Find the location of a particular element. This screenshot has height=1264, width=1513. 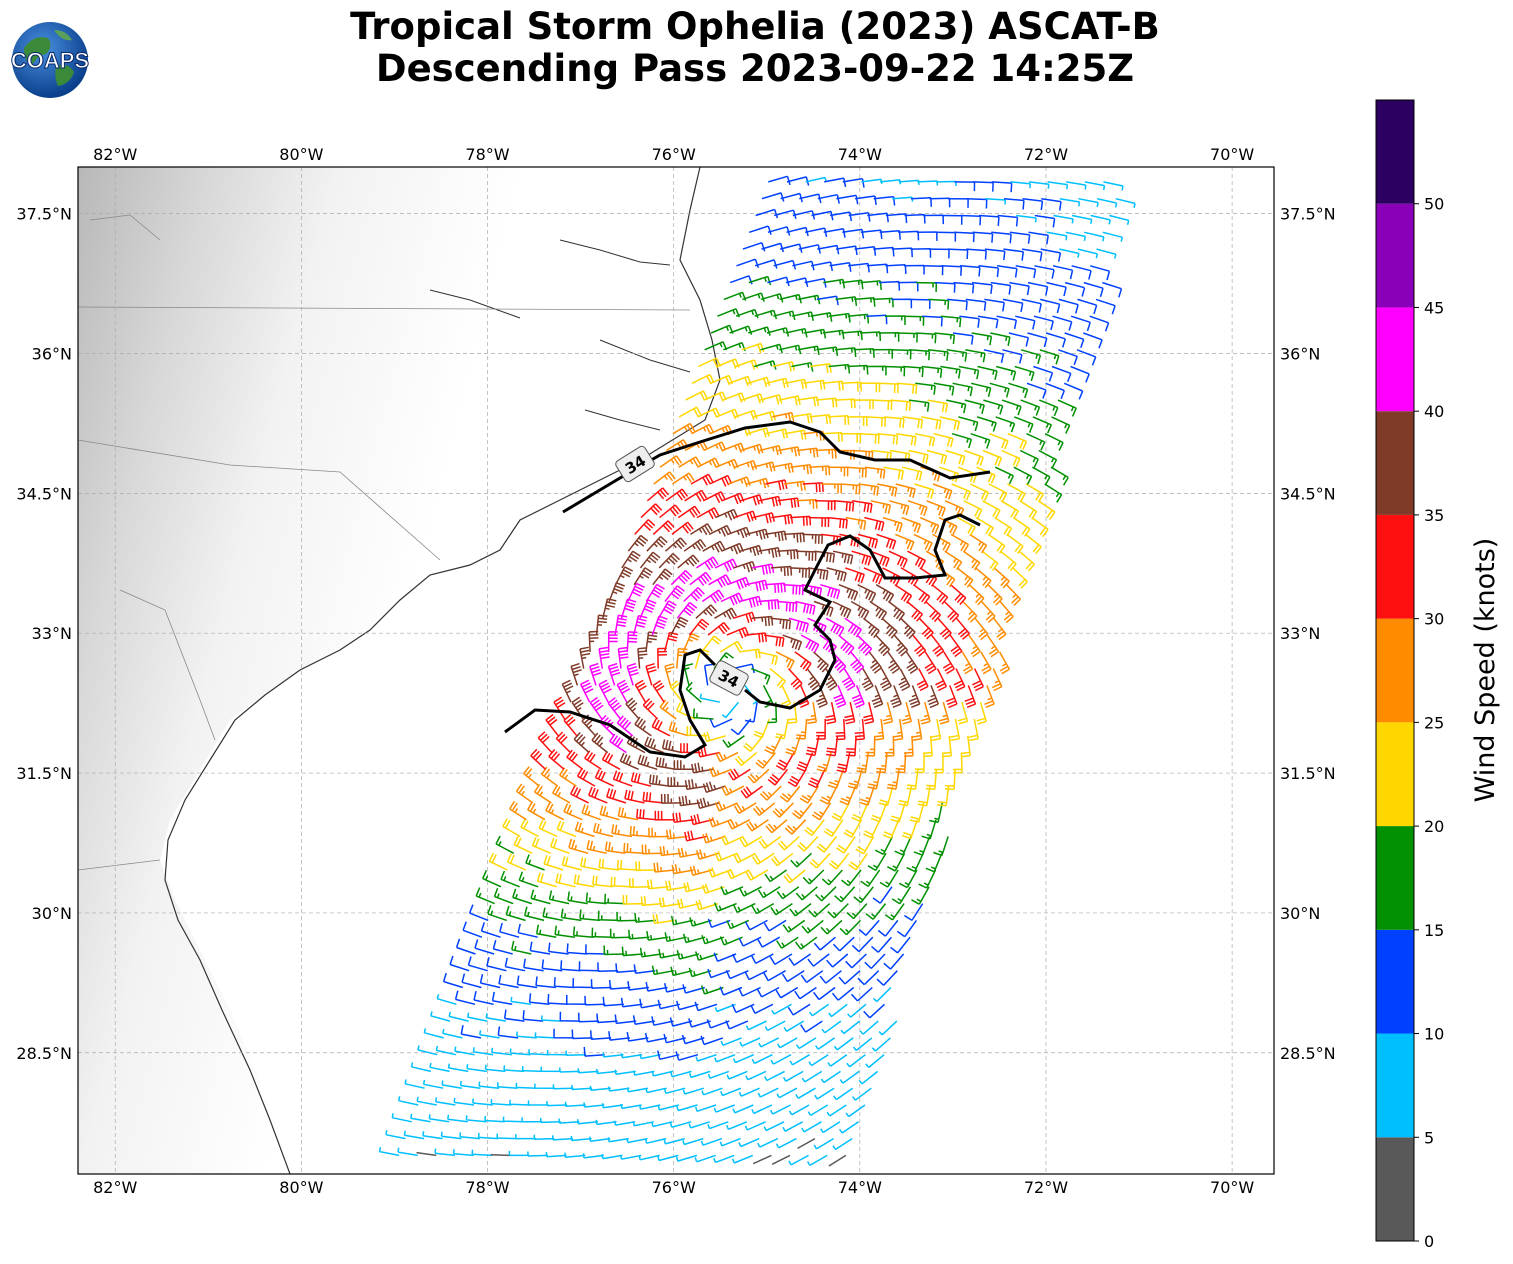

globe-logo-icon: COAPS is located at coordinates (50, 60).